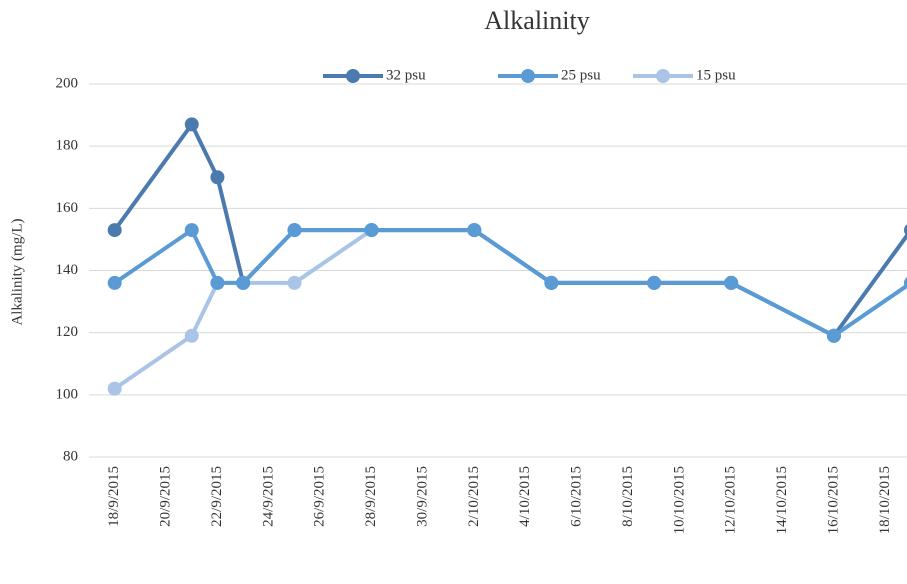  I want to click on chart-title: Alkalinity, so click(536, 20).